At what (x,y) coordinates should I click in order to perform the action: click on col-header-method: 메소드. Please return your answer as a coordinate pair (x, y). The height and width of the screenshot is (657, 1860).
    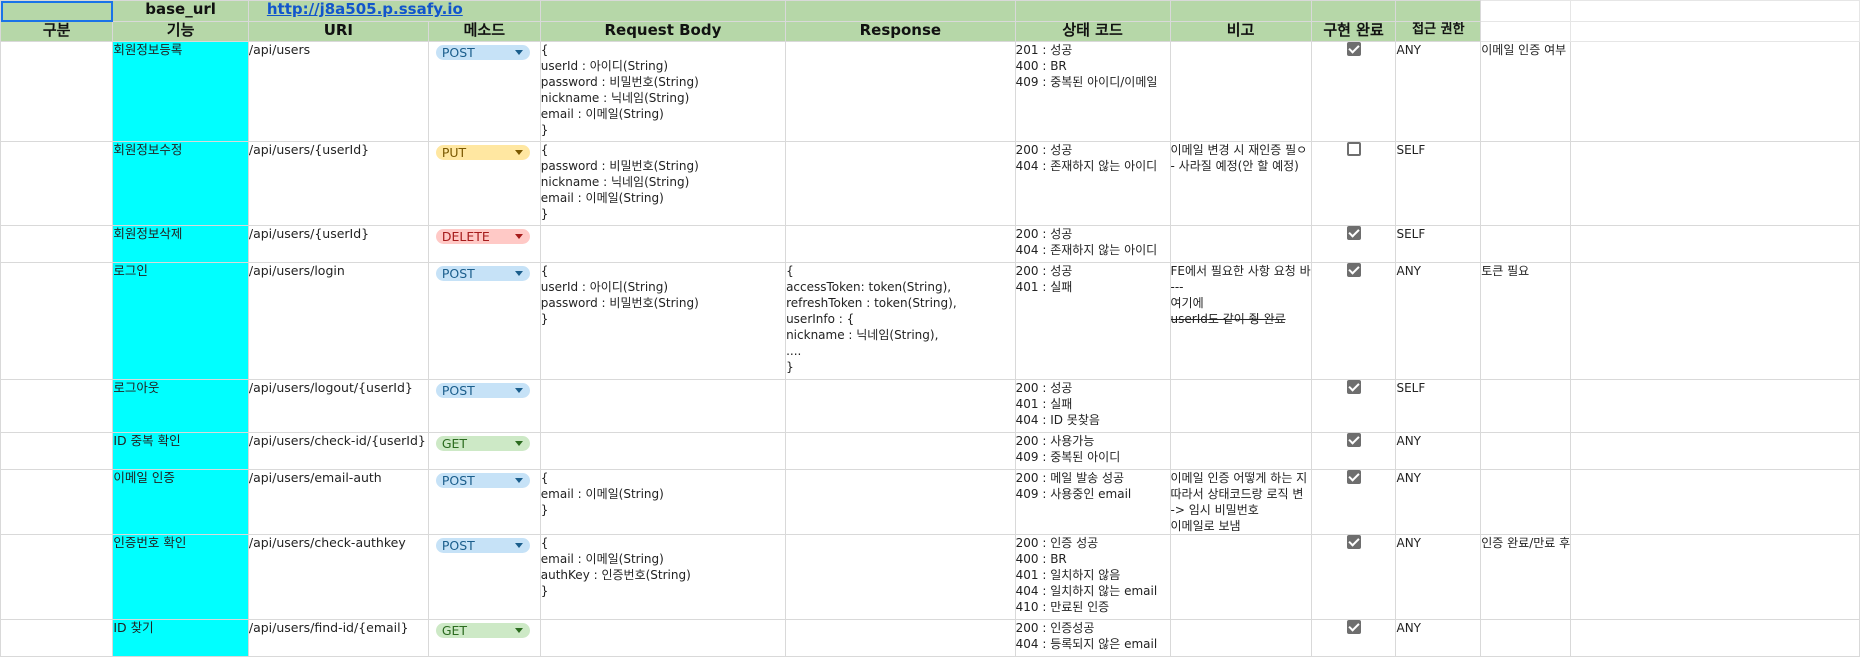
    Looking at the image, I should click on (484, 31).